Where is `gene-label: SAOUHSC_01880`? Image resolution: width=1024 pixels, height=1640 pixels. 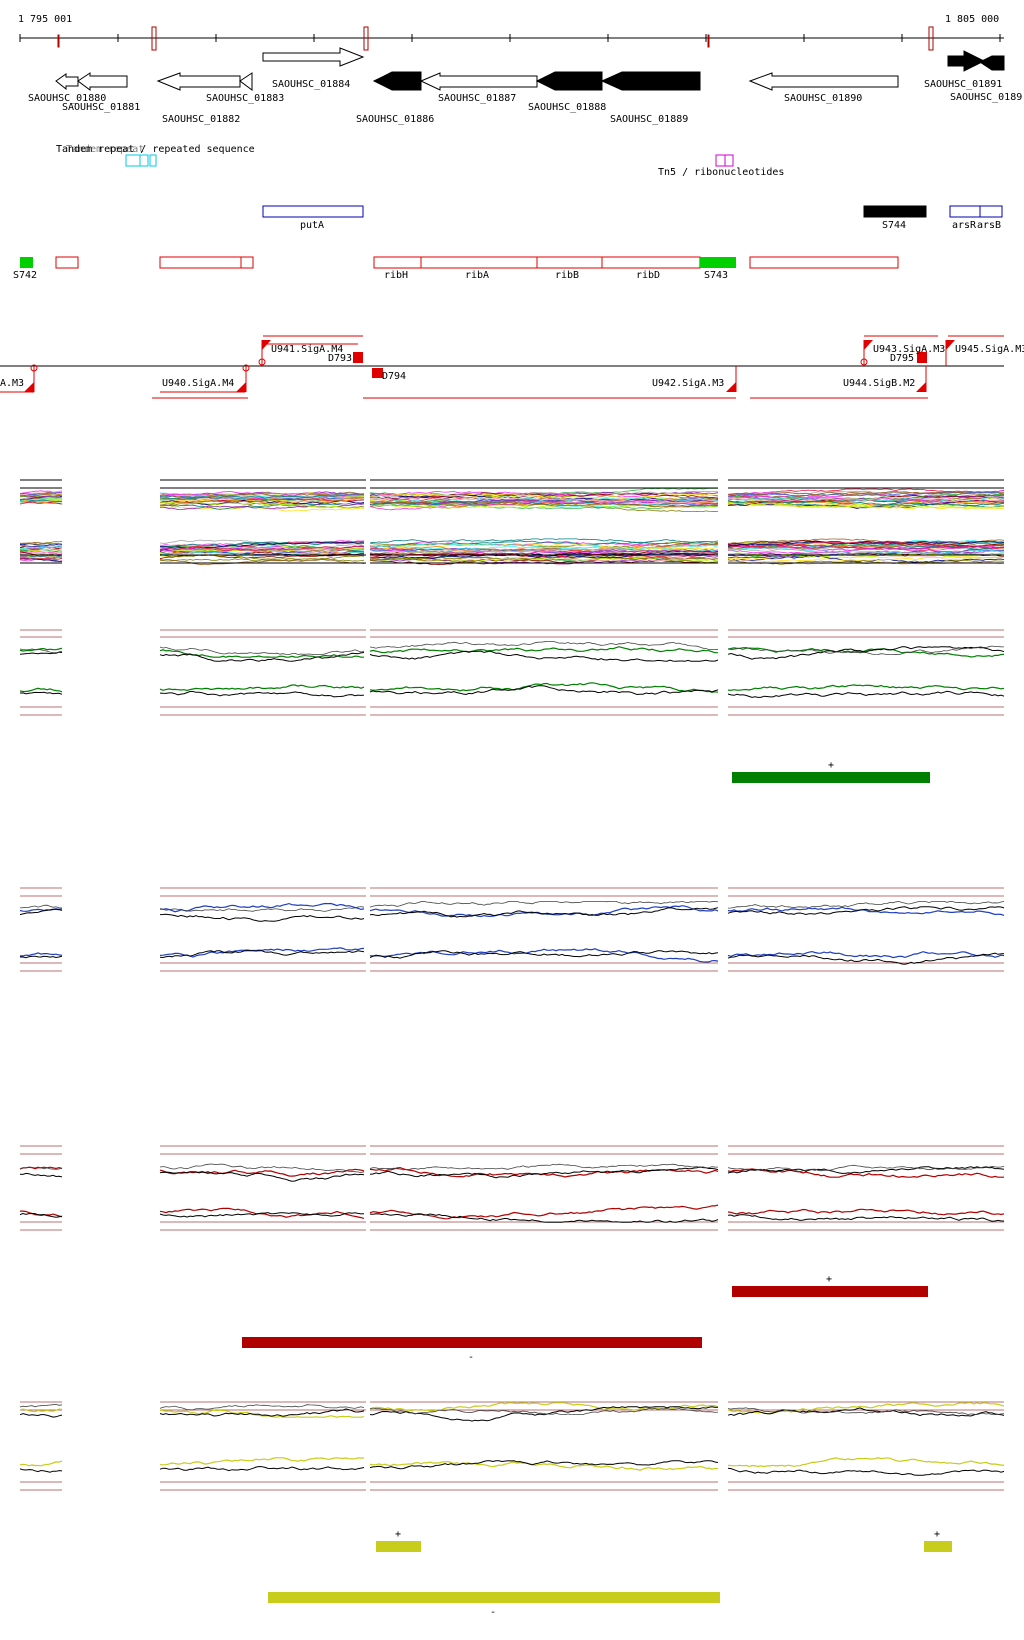 gene-label: SAOUHSC_01880 is located at coordinates (67, 98).